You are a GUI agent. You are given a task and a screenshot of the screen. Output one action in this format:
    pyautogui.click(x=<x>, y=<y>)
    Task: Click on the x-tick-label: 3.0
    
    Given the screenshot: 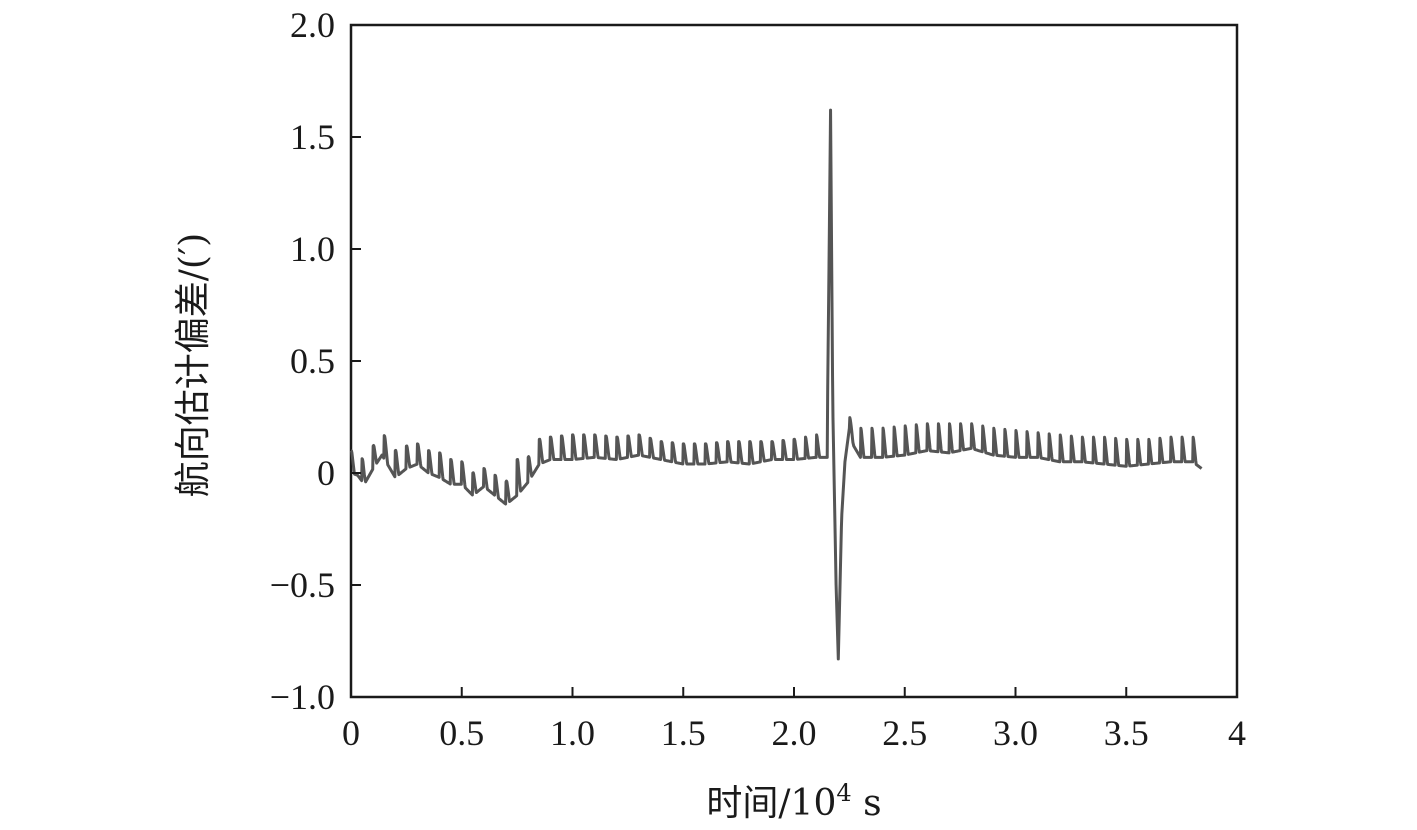 What is the action you would take?
    pyautogui.click(x=1015, y=733)
    